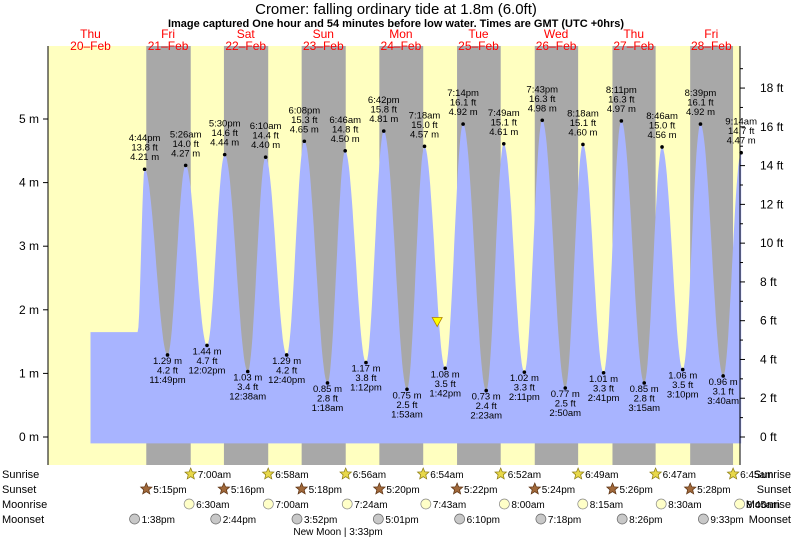 This screenshot has width=793, height=539. Describe the element at coordinates (768, 505) in the screenshot. I see `moonrise-label-right: Moonrise` at that location.